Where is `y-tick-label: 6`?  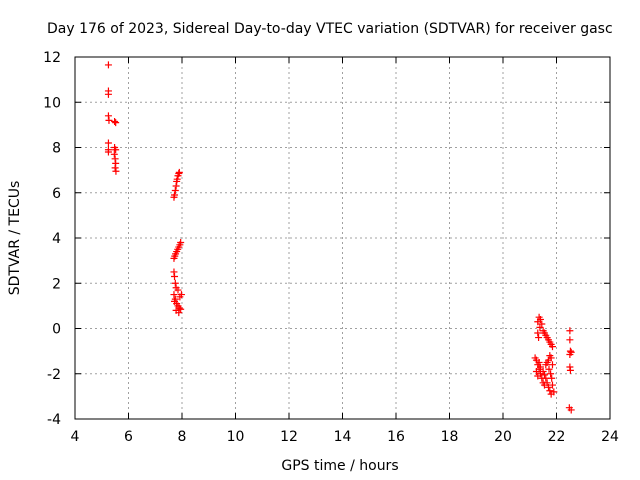
y-tick-label: 6 is located at coordinates (56, 194).